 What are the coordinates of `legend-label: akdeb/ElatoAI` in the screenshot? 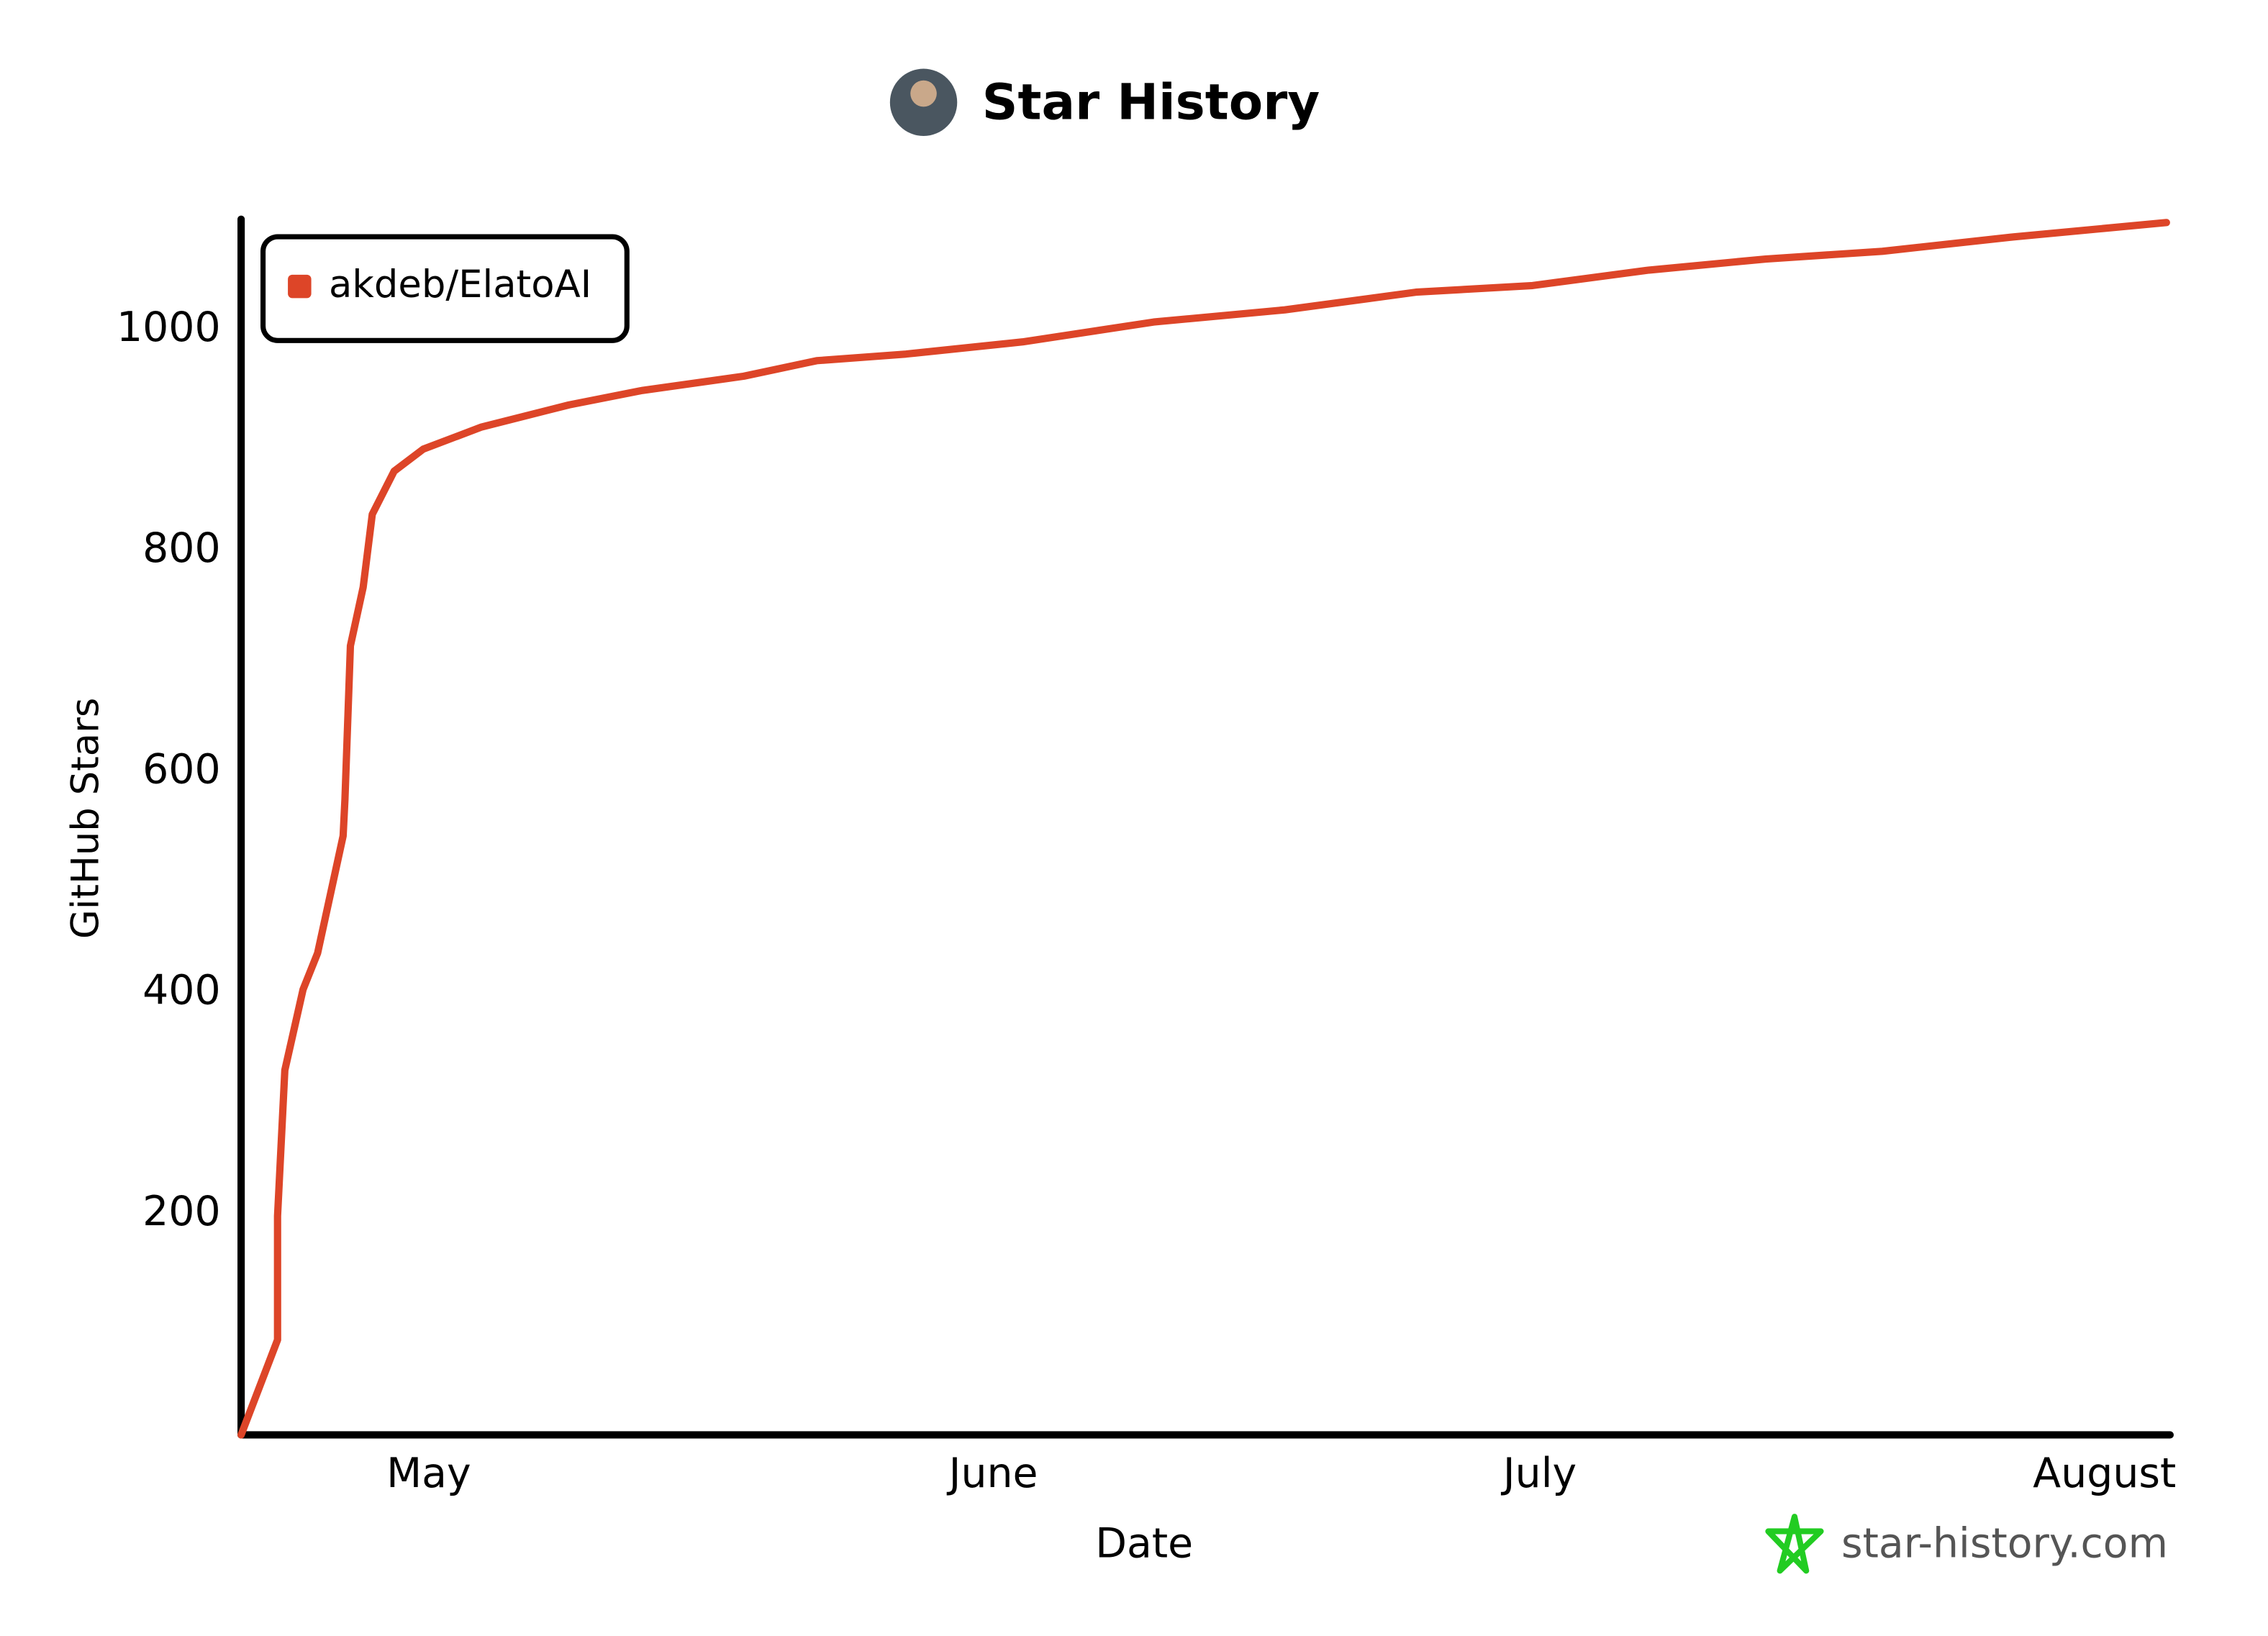 It's located at (460, 285).